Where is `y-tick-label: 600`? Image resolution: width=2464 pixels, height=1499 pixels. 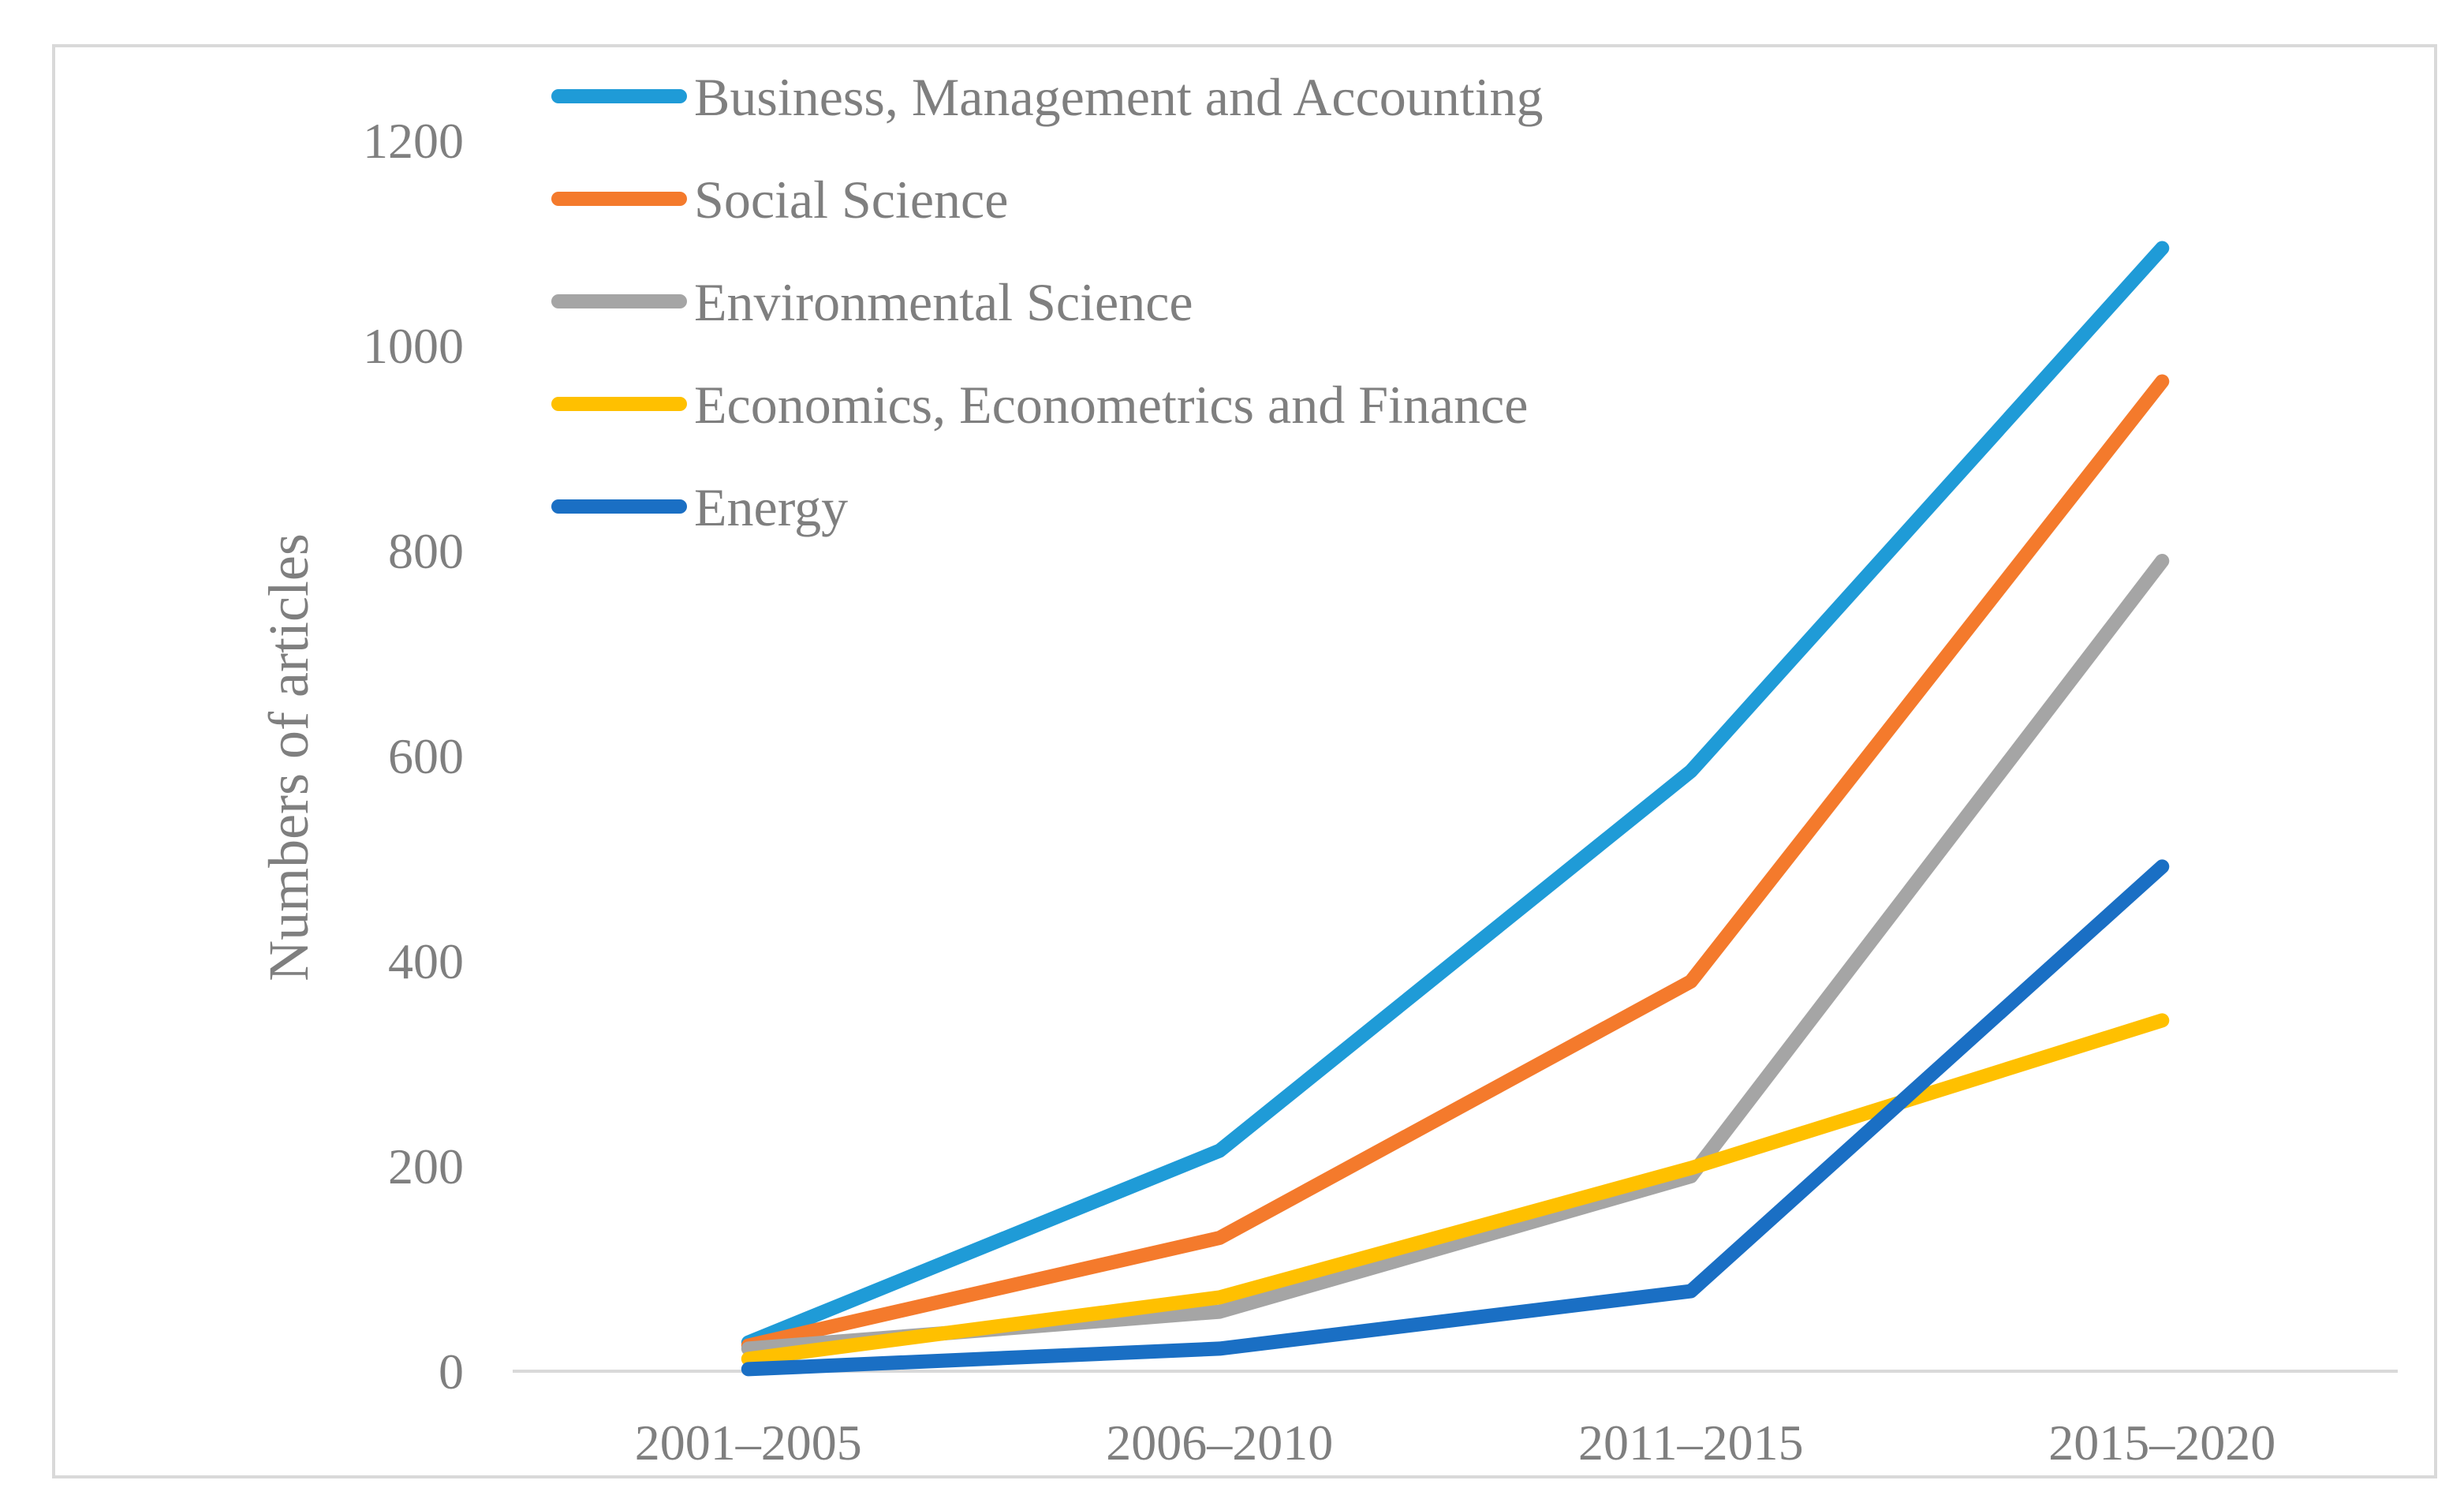
y-tick-label: 600 is located at coordinates (426, 756).